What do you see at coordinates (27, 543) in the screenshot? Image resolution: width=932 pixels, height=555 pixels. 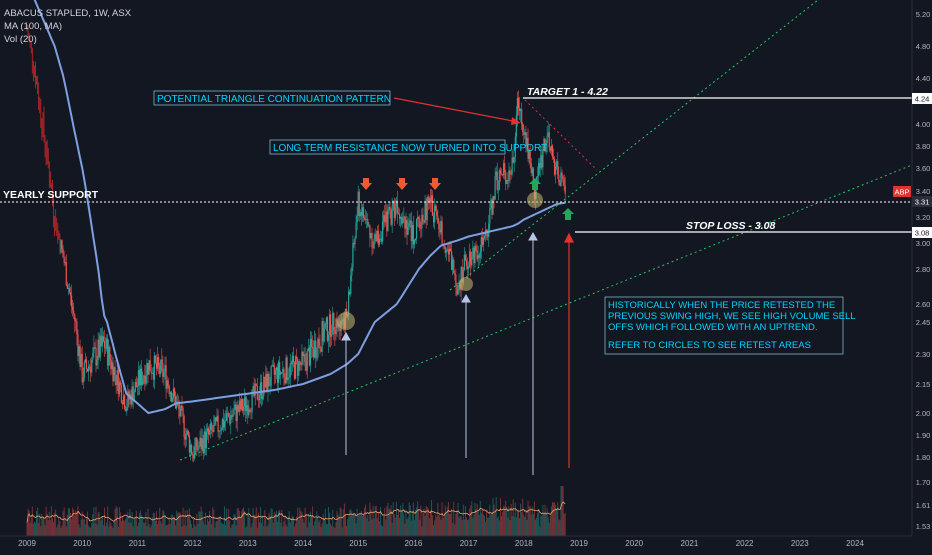 I see `time-tick-label: 2009` at bounding box center [27, 543].